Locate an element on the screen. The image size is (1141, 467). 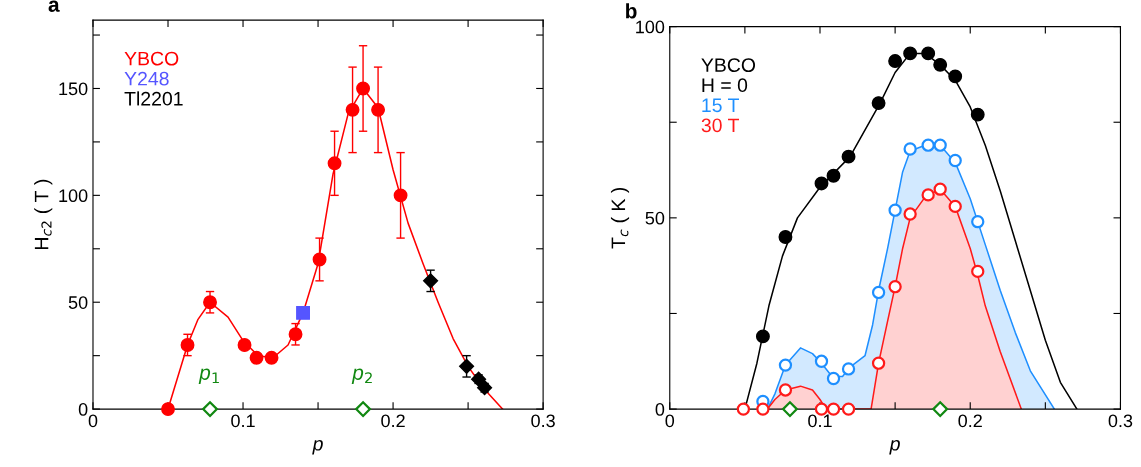
legend-title: YBCO is located at coordinates (728, 65).